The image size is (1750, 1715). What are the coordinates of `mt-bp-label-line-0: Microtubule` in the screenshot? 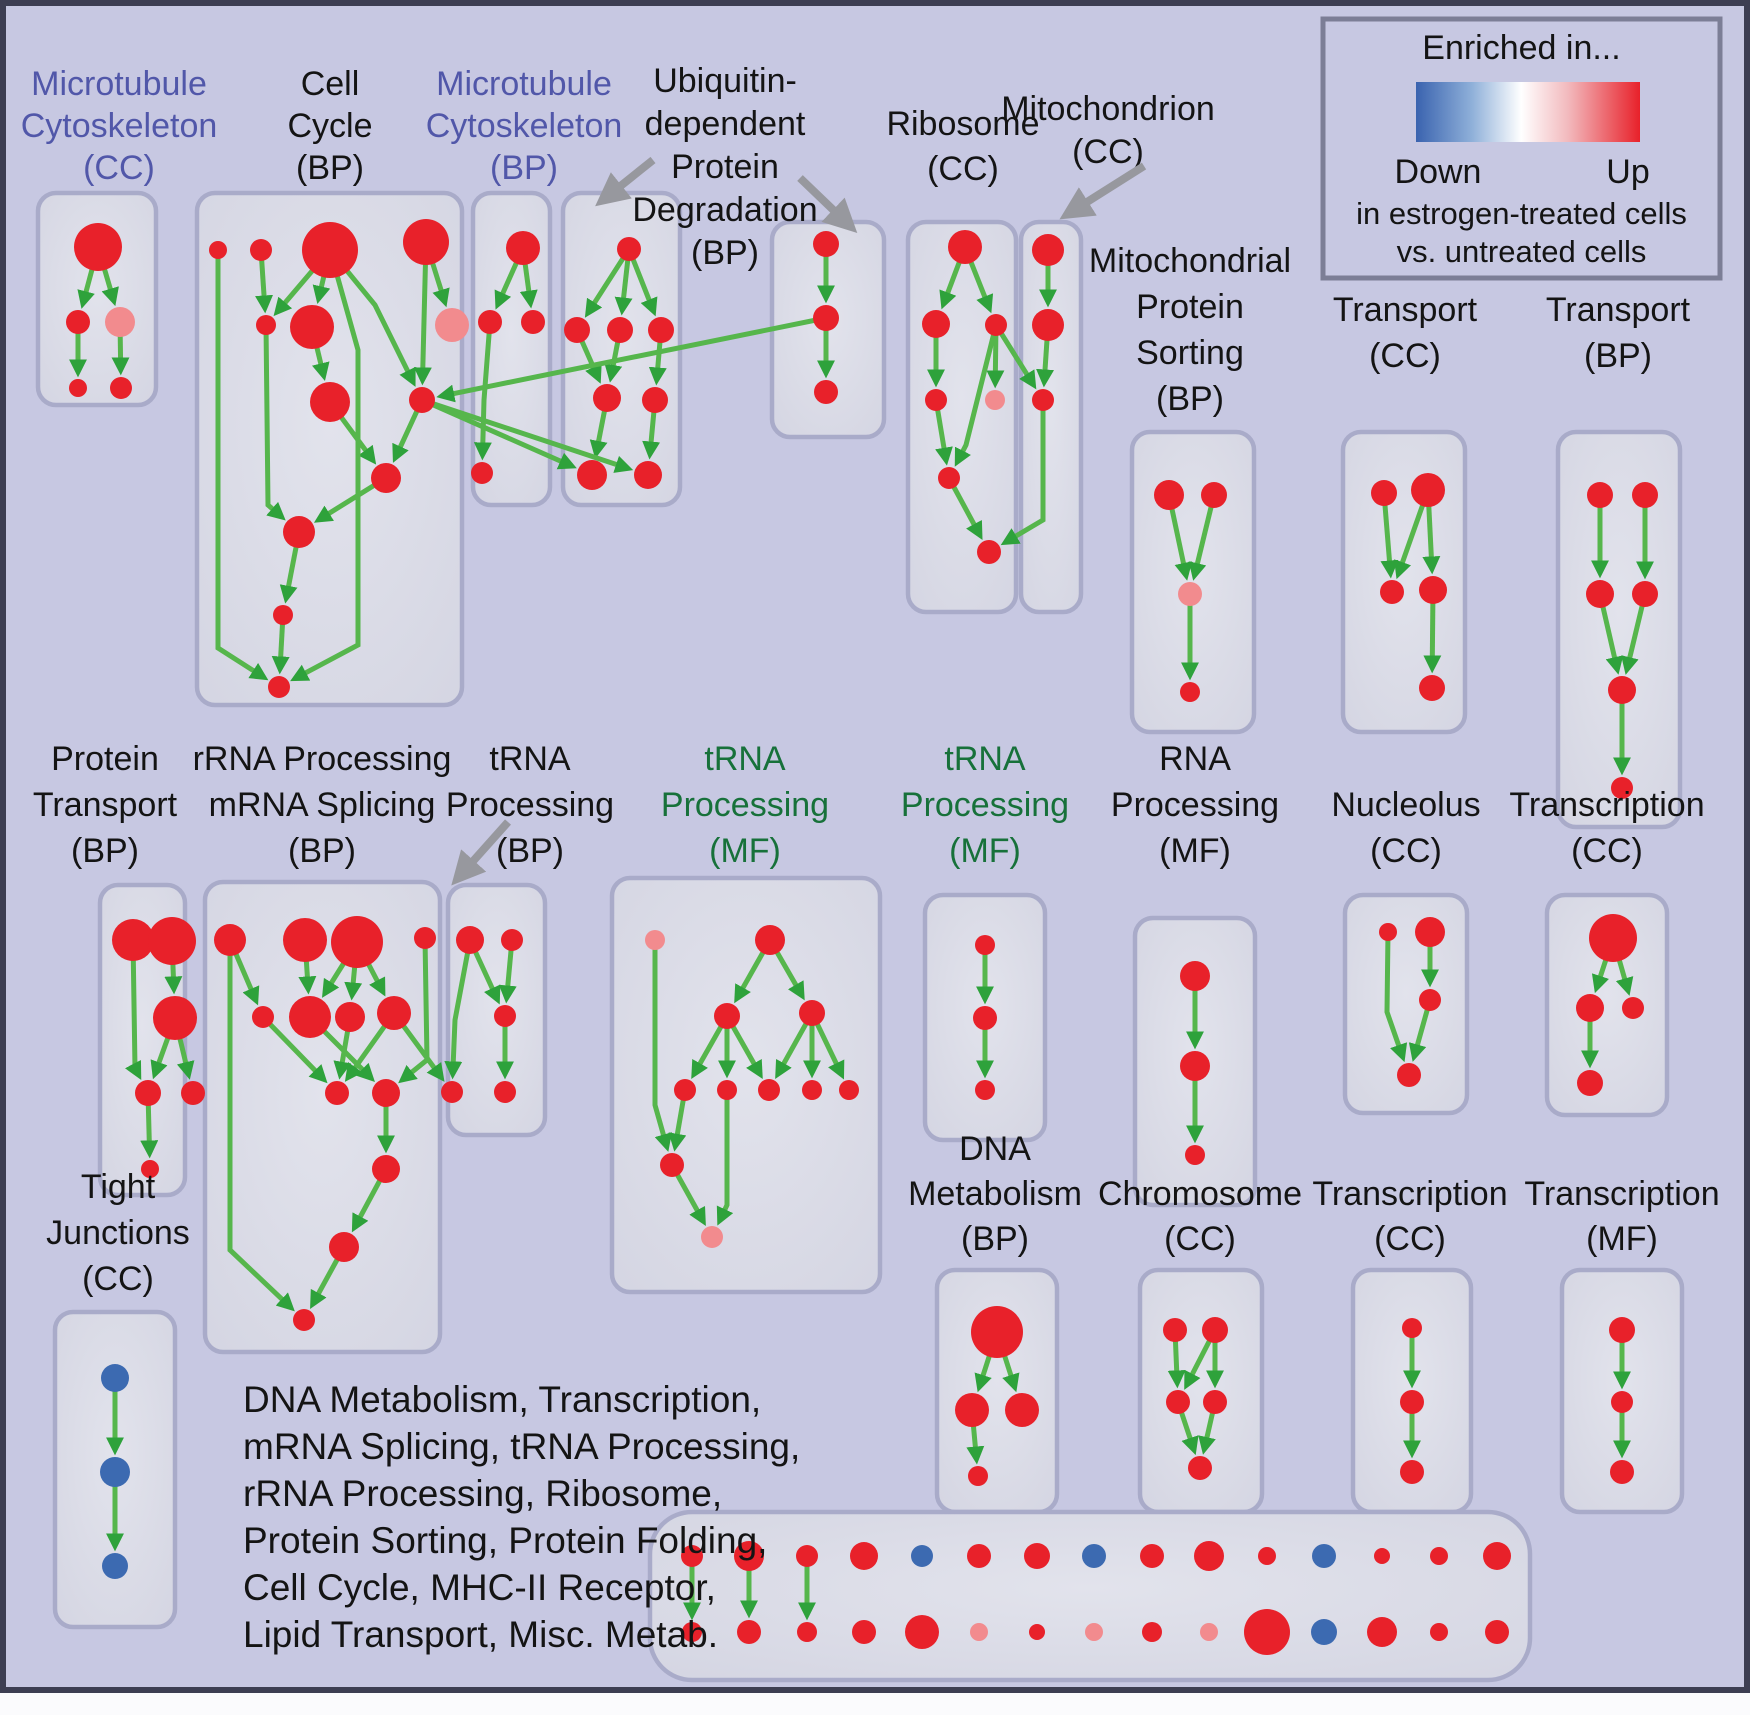 It's located at (524, 84).